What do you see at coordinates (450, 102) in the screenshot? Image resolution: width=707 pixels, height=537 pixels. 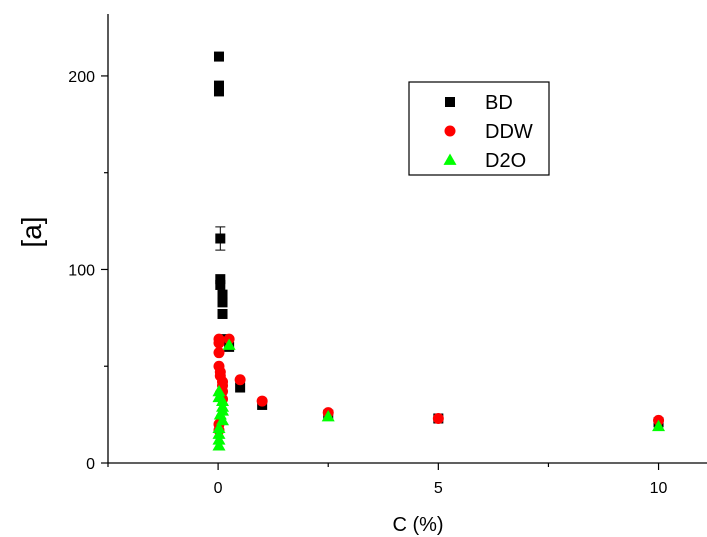 I see `legend-marker-bd` at bounding box center [450, 102].